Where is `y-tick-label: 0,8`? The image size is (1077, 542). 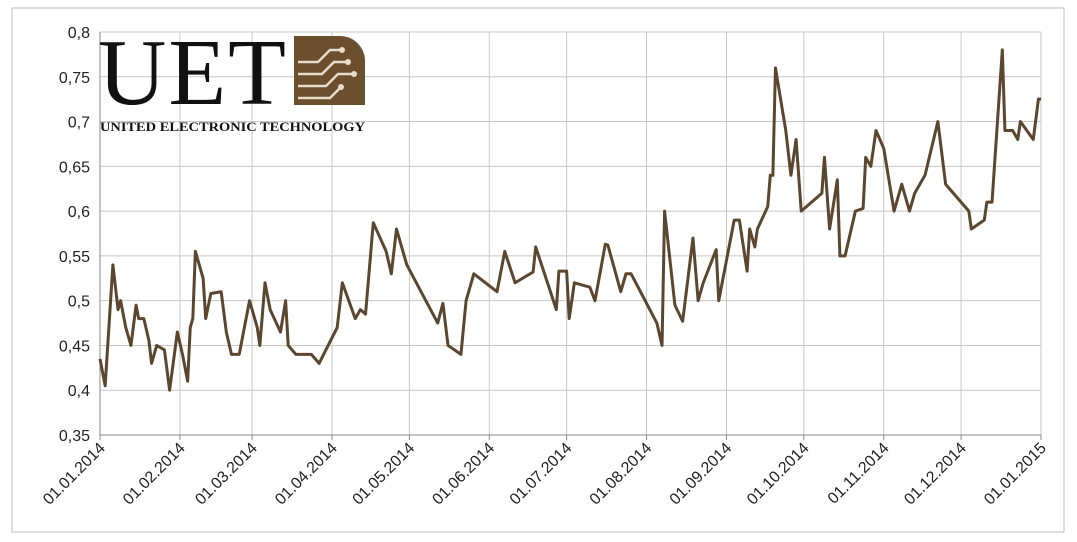 y-tick-label: 0,8 is located at coordinates (79, 33).